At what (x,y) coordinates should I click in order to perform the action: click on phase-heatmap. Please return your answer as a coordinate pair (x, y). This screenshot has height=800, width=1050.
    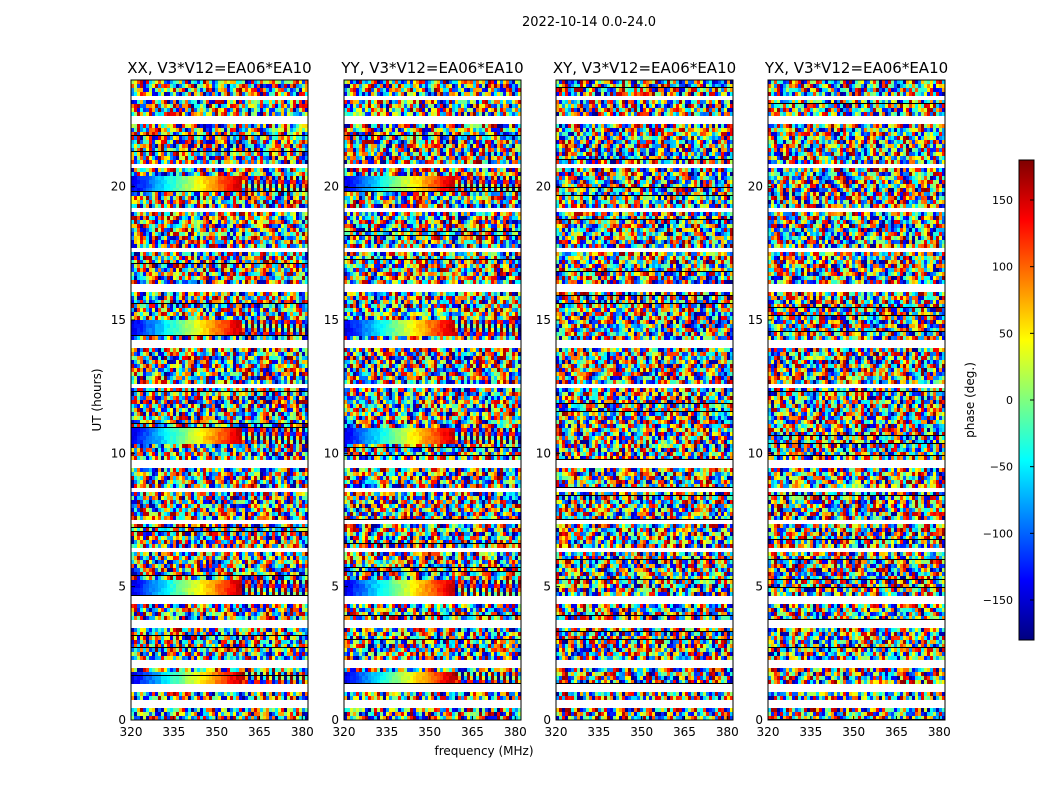
    Looking at the image, I should click on (219, 400).